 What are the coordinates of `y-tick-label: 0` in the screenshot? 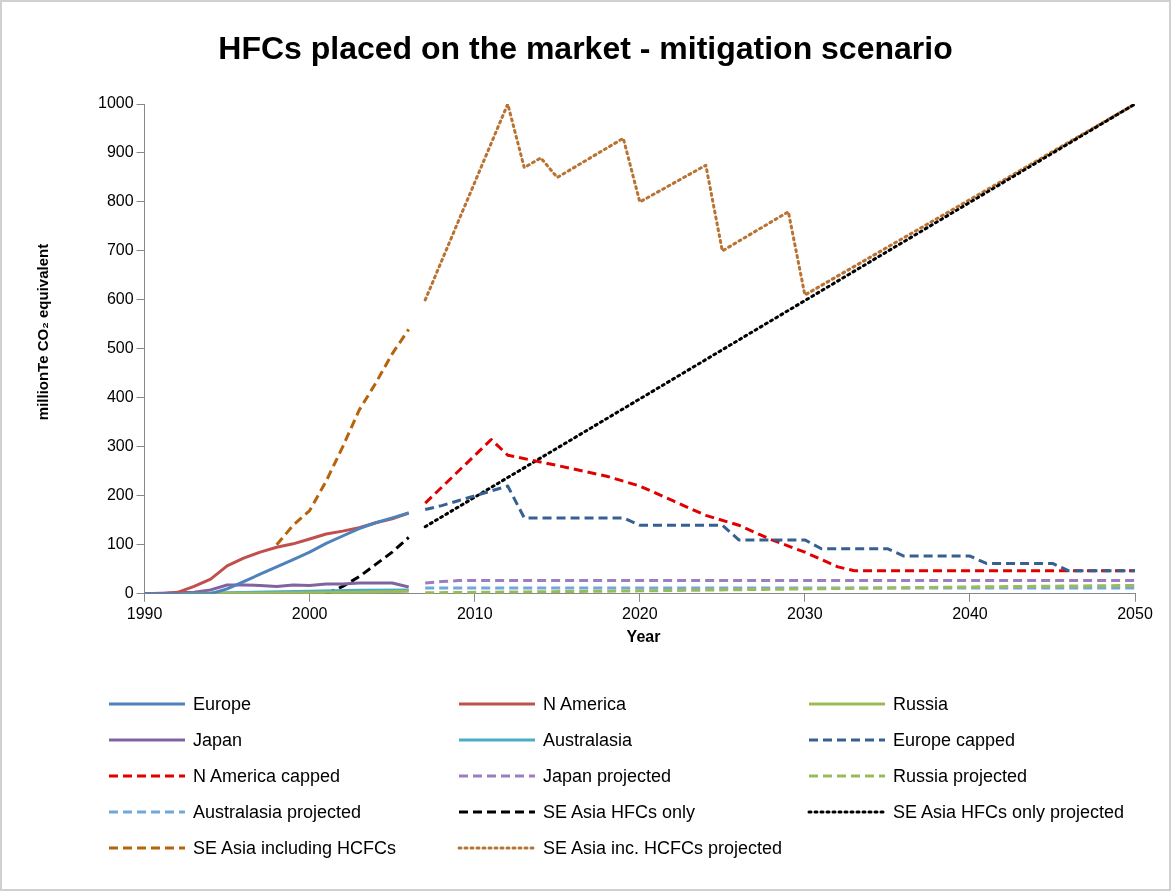 It's located at (129, 593).